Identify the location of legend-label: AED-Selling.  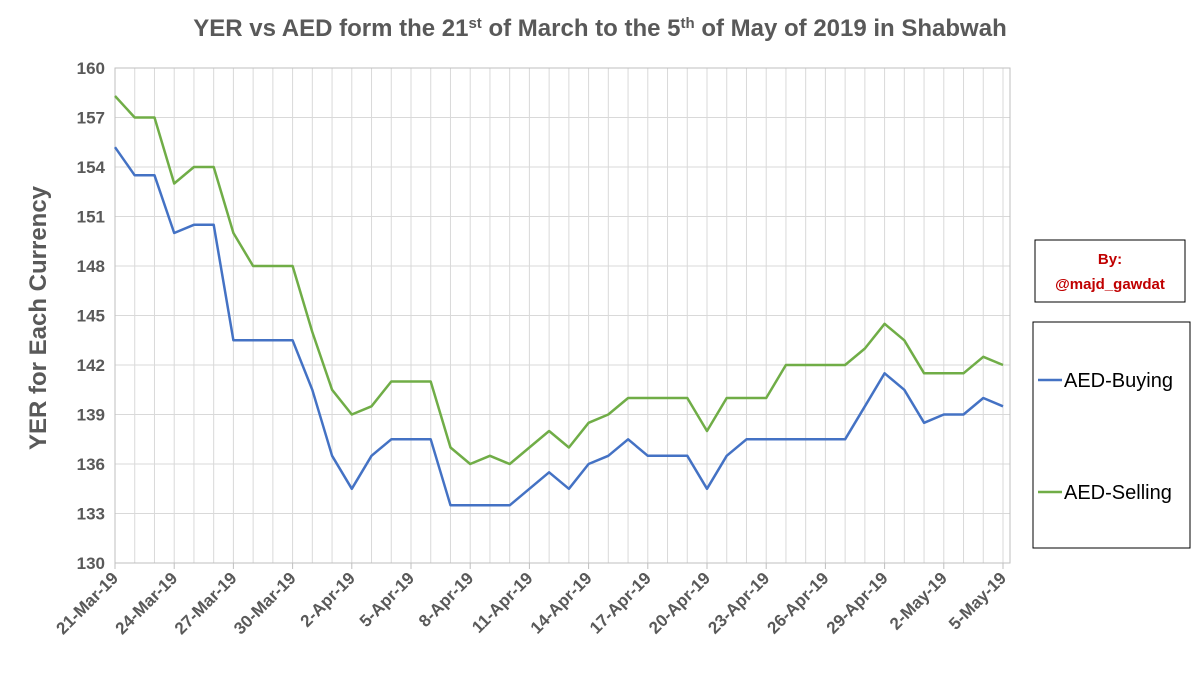
(1118, 493).